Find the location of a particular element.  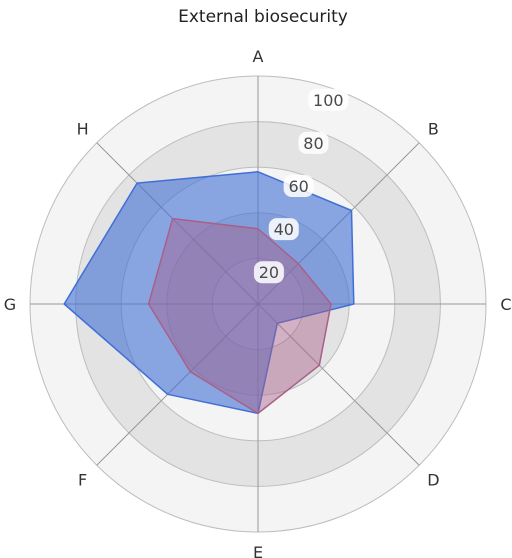

spoke-D is located at coordinates (338, 384).